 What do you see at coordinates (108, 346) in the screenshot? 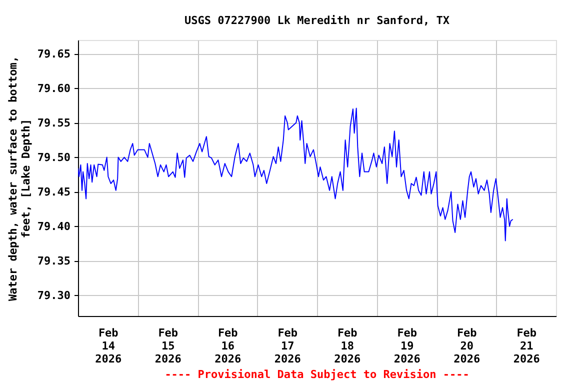
I see `x-tick-label: Feb 14 2026` at bounding box center [108, 346].